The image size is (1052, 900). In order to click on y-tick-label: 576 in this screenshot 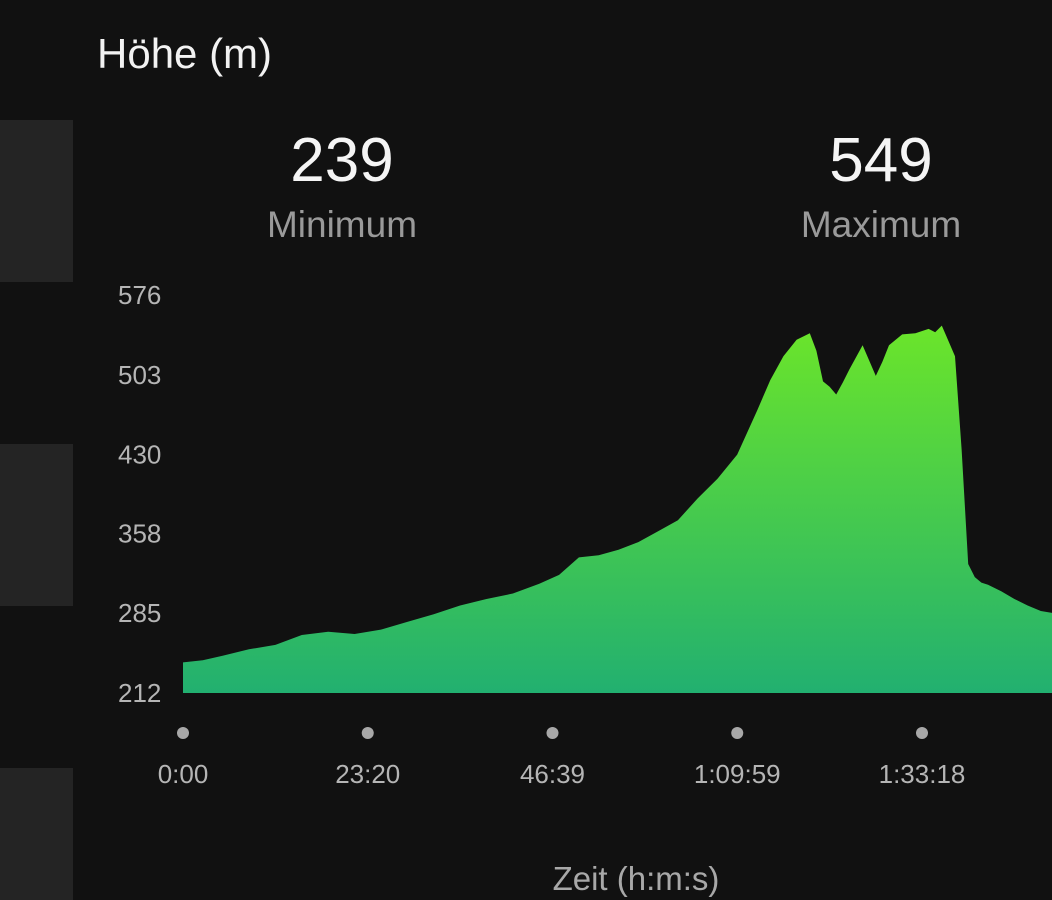, I will do `click(139, 295)`.